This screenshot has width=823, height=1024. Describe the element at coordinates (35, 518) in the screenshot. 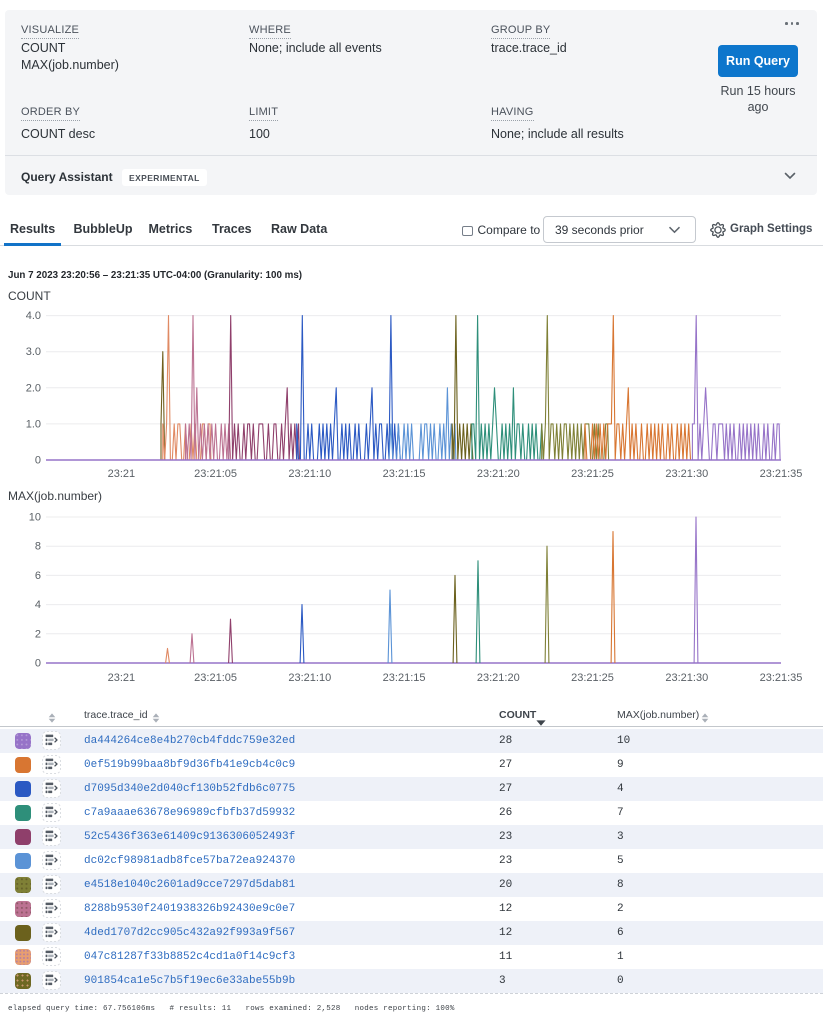

I see `svg-text: 10` at that location.